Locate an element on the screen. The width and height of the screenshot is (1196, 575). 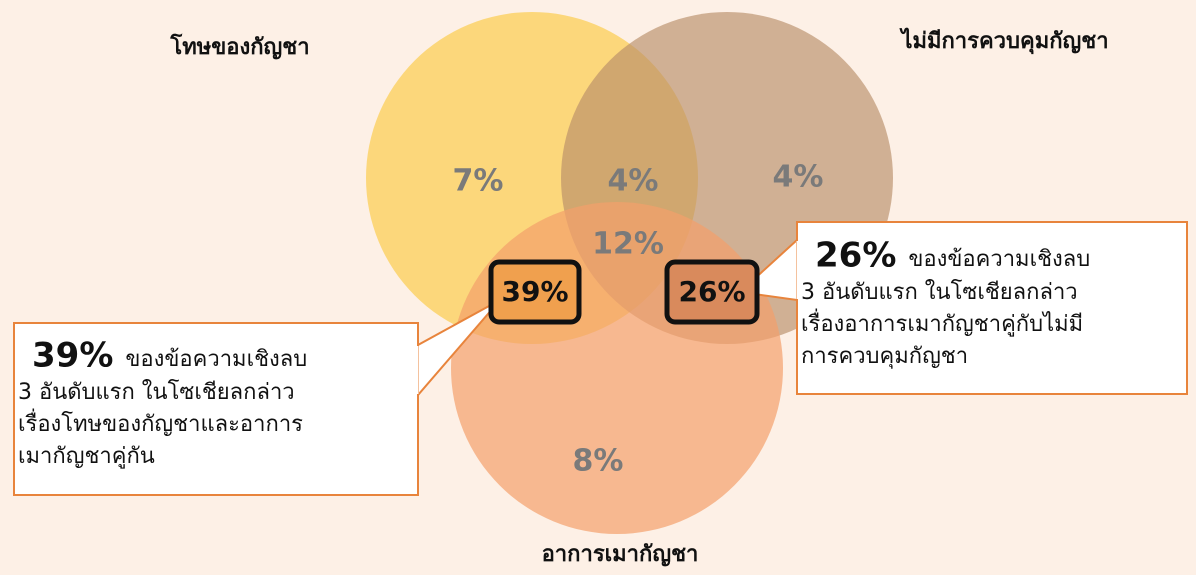
highlight-label: 26% is located at coordinates (711, 291).